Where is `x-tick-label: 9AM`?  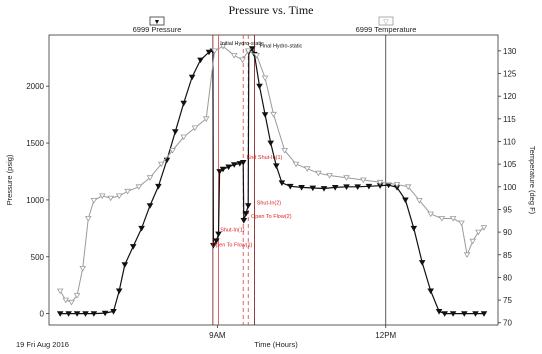
x-tick-label: 9AM is located at coordinates (217, 335).